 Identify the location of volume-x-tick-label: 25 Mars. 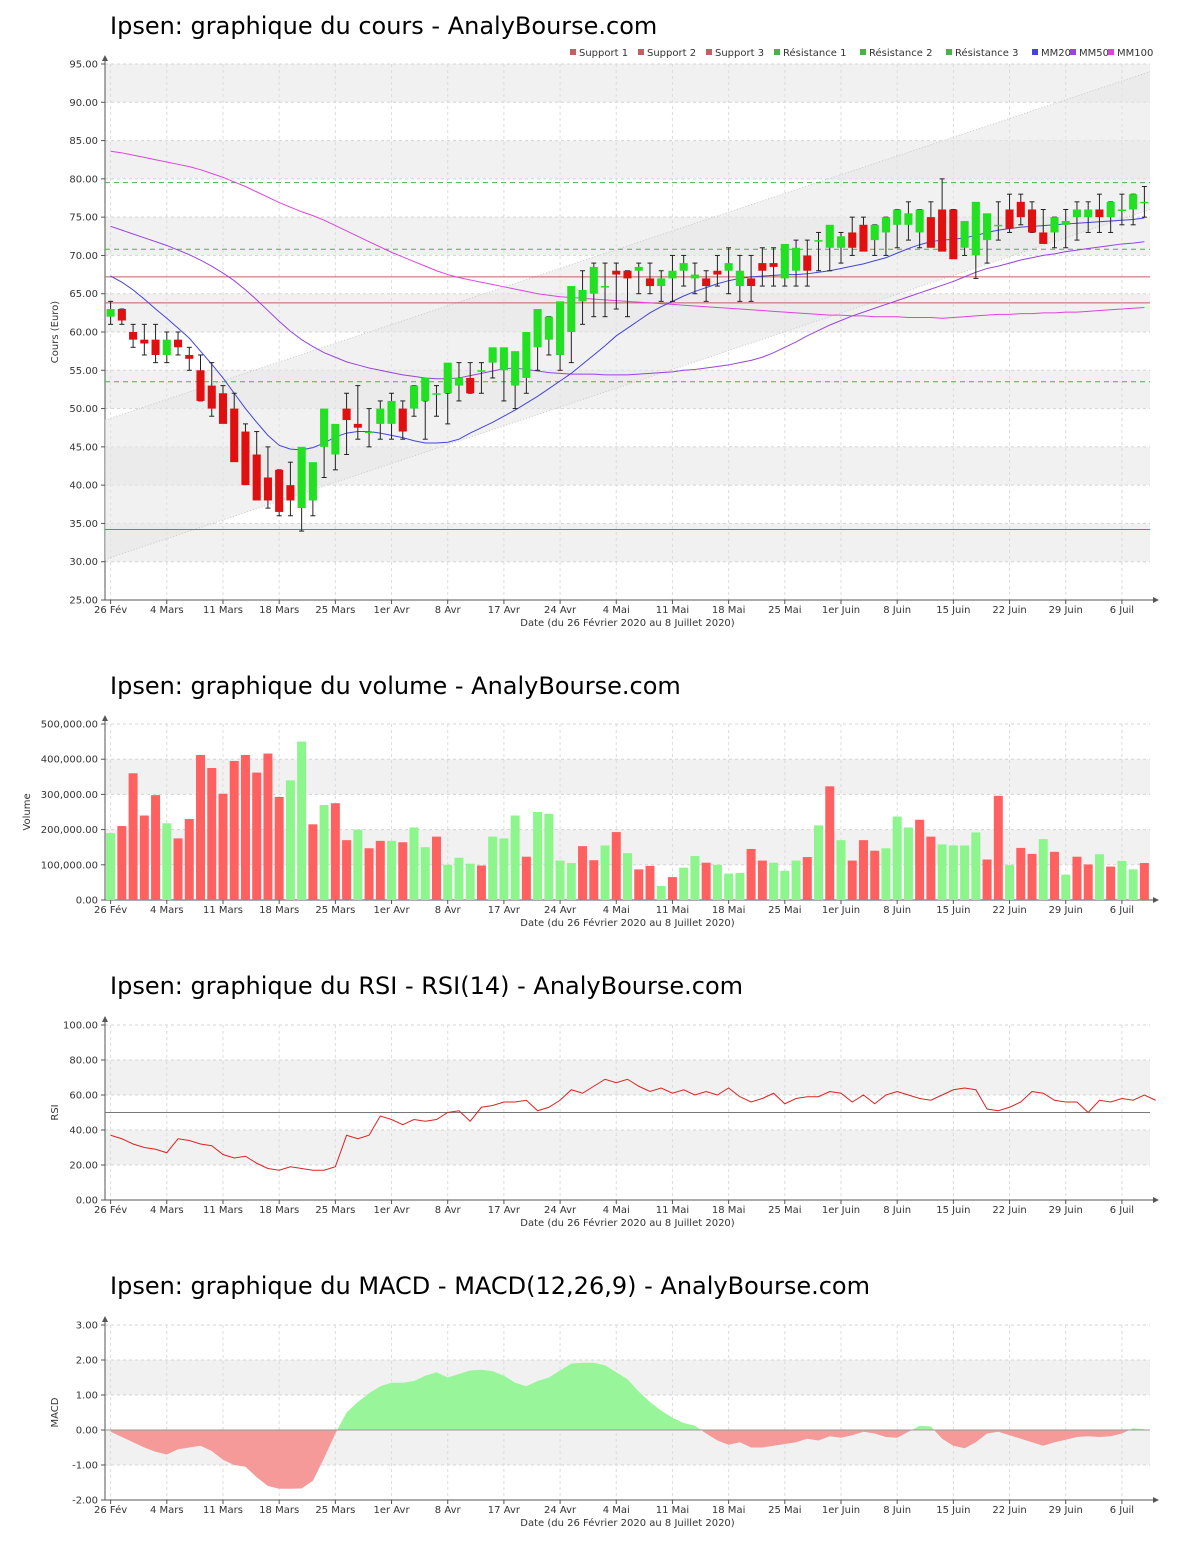
(335, 910).